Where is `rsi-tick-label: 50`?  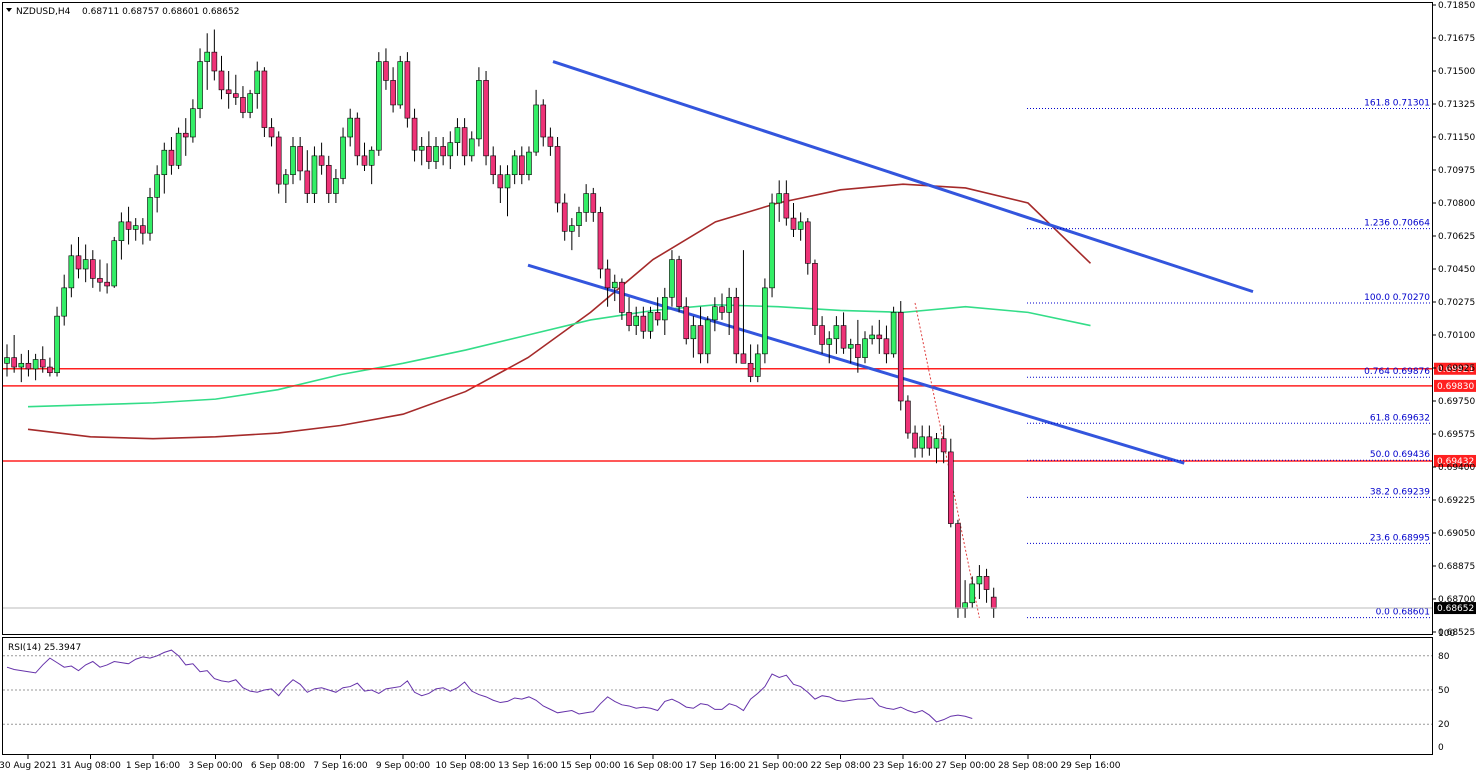
rsi-tick-label: 50 is located at coordinates (1444, 691).